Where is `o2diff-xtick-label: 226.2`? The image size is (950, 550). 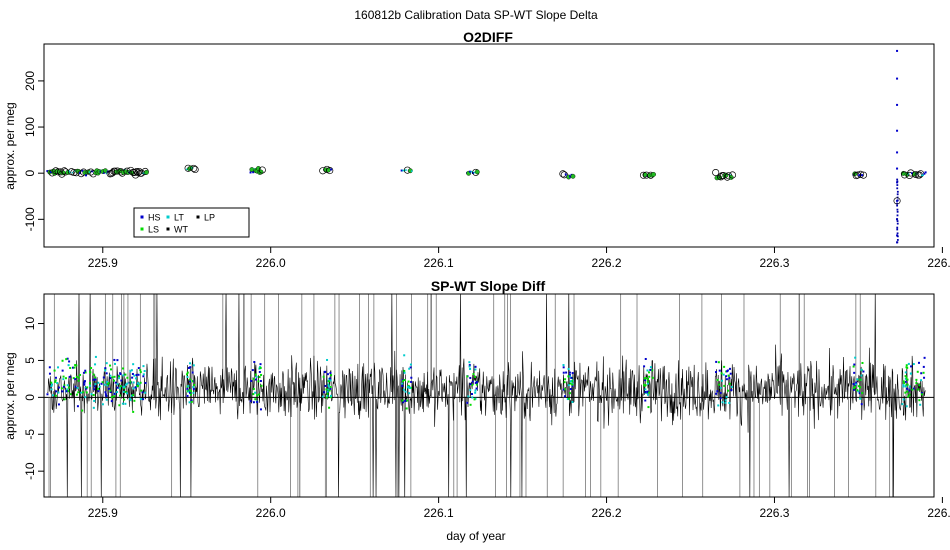
o2diff-xtick-label: 226.2 is located at coordinates (607, 263).